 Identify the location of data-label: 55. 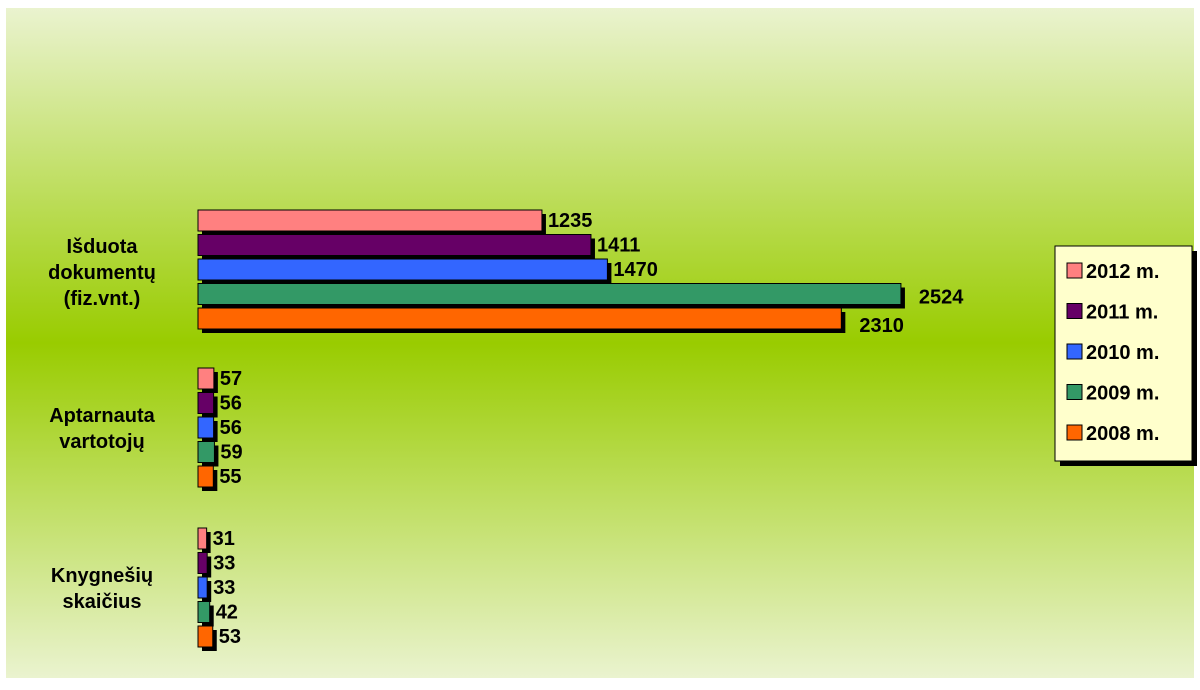
(230, 477).